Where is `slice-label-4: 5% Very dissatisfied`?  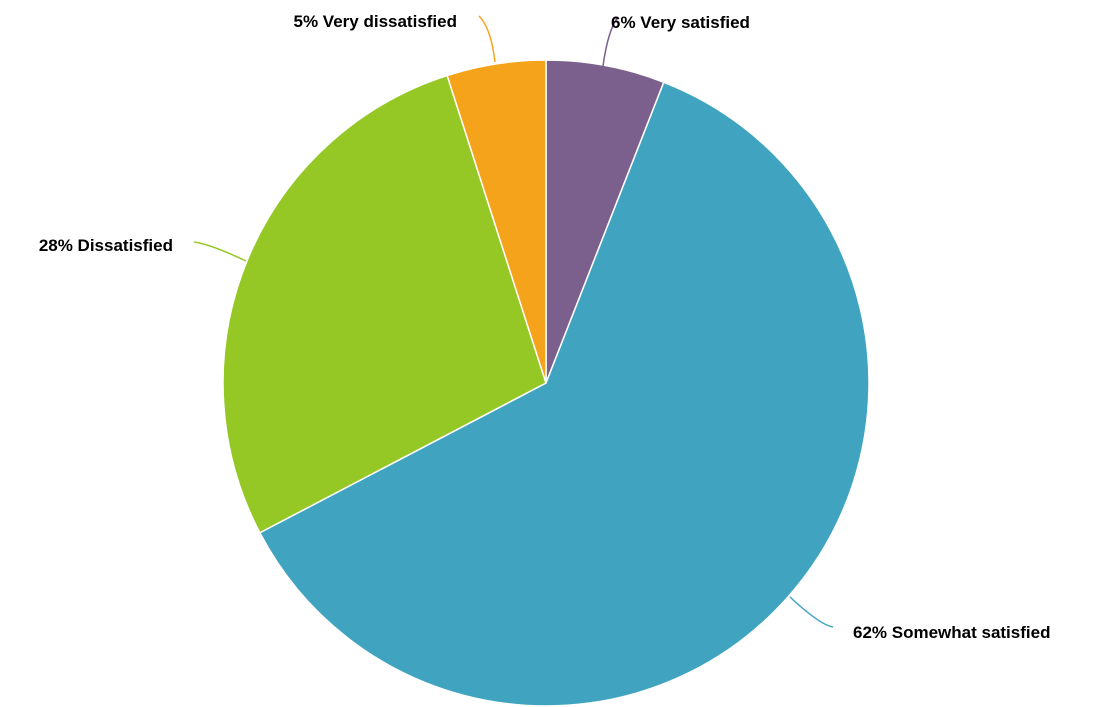
slice-label-4: 5% Very dissatisfied is located at coordinates (375, 21).